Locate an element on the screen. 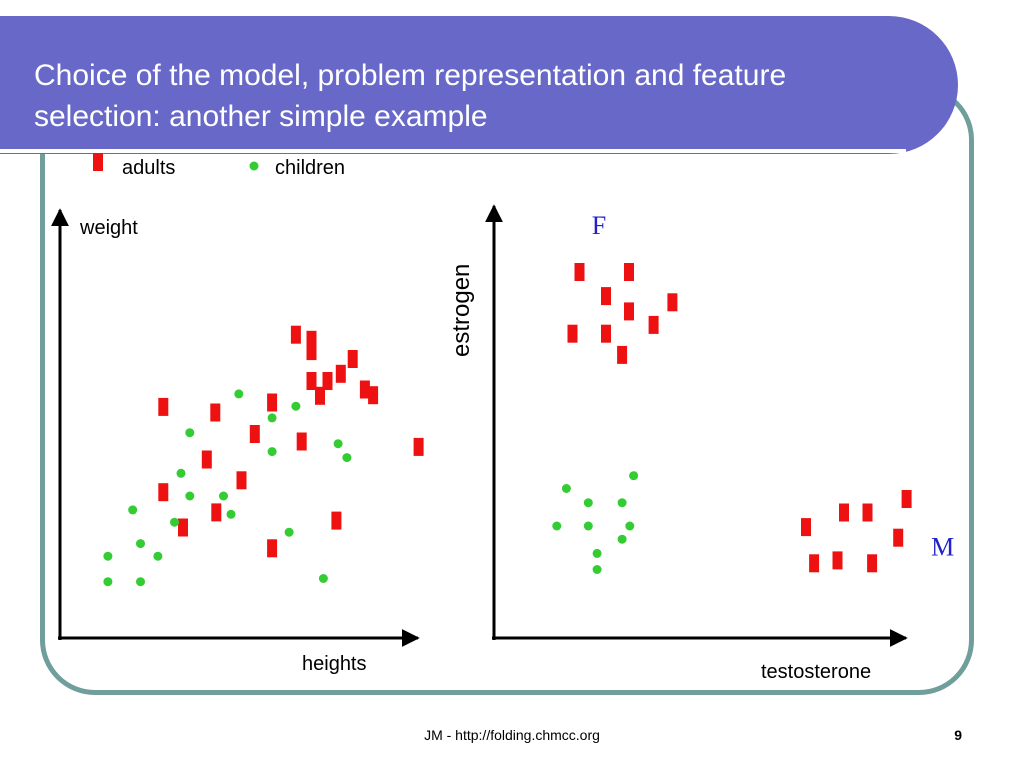 The width and height of the screenshot is (1024, 768). page-number: 9 is located at coordinates (958, 735).